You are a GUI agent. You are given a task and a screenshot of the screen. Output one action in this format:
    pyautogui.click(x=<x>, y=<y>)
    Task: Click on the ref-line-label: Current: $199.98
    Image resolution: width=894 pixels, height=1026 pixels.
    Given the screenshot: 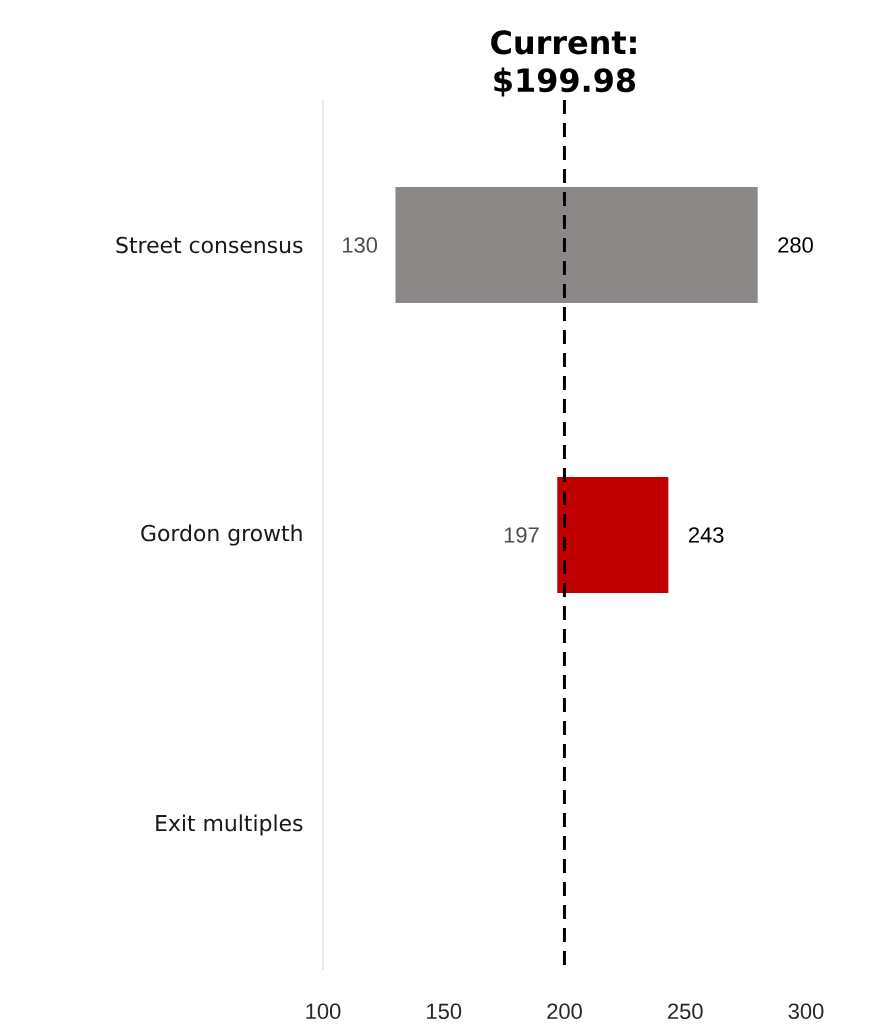 What is the action you would take?
    pyautogui.click(x=563, y=63)
    